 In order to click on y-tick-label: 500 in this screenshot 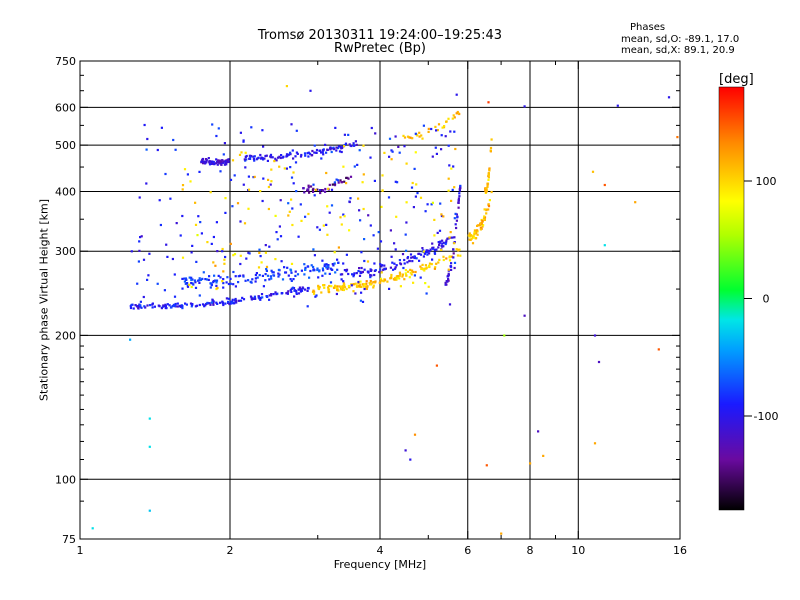, I will do `click(65, 145)`.